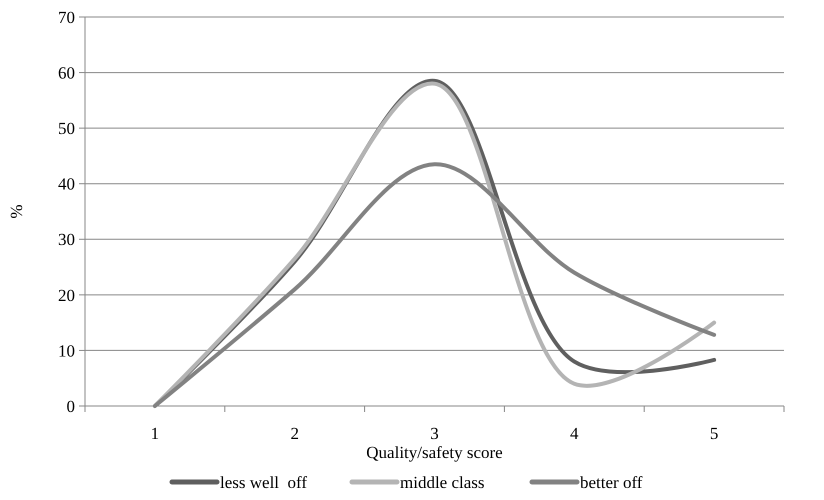 The width and height of the screenshot is (824, 500). Describe the element at coordinates (442, 482) in the screenshot. I see `legend-label: middle class` at that location.